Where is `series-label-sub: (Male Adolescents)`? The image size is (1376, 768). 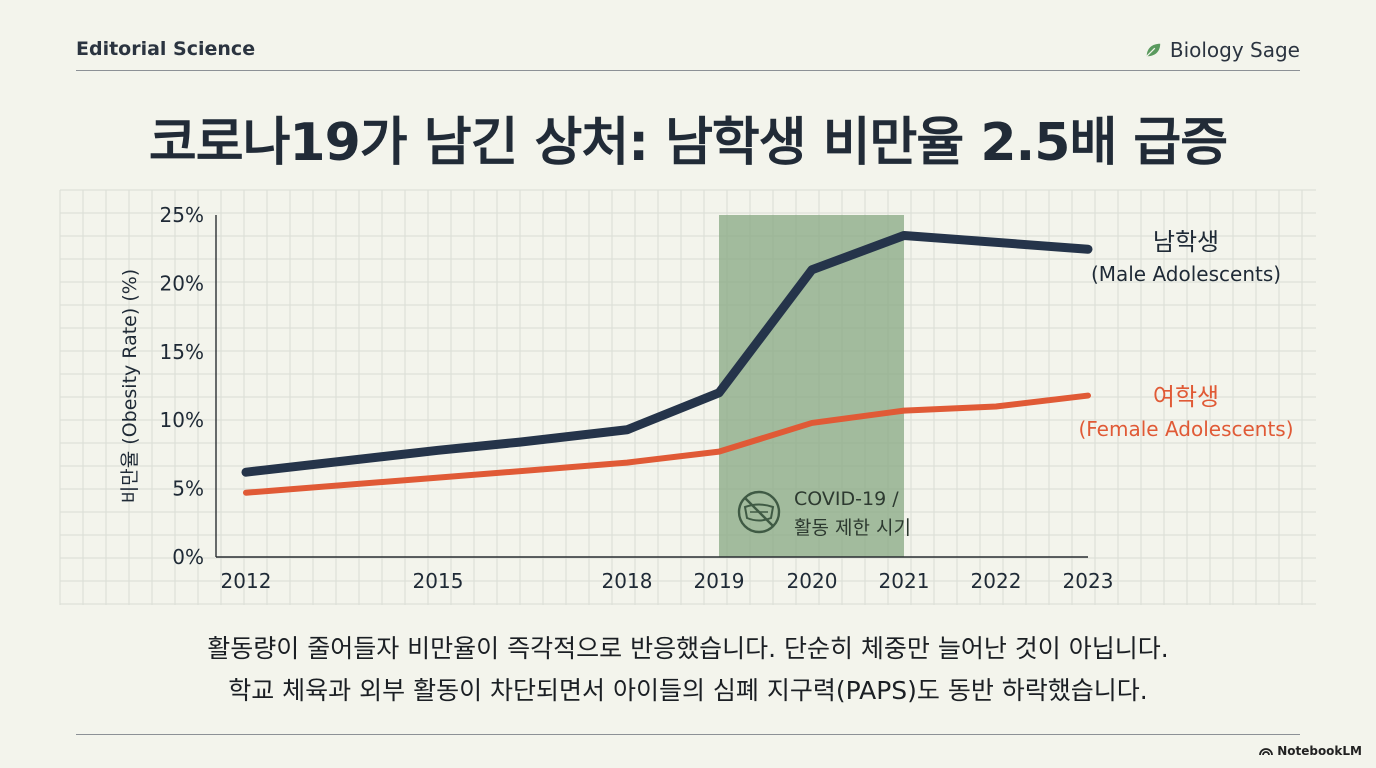 series-label-sub: (Male Adolescents) is located at coordinates (1186, 274).